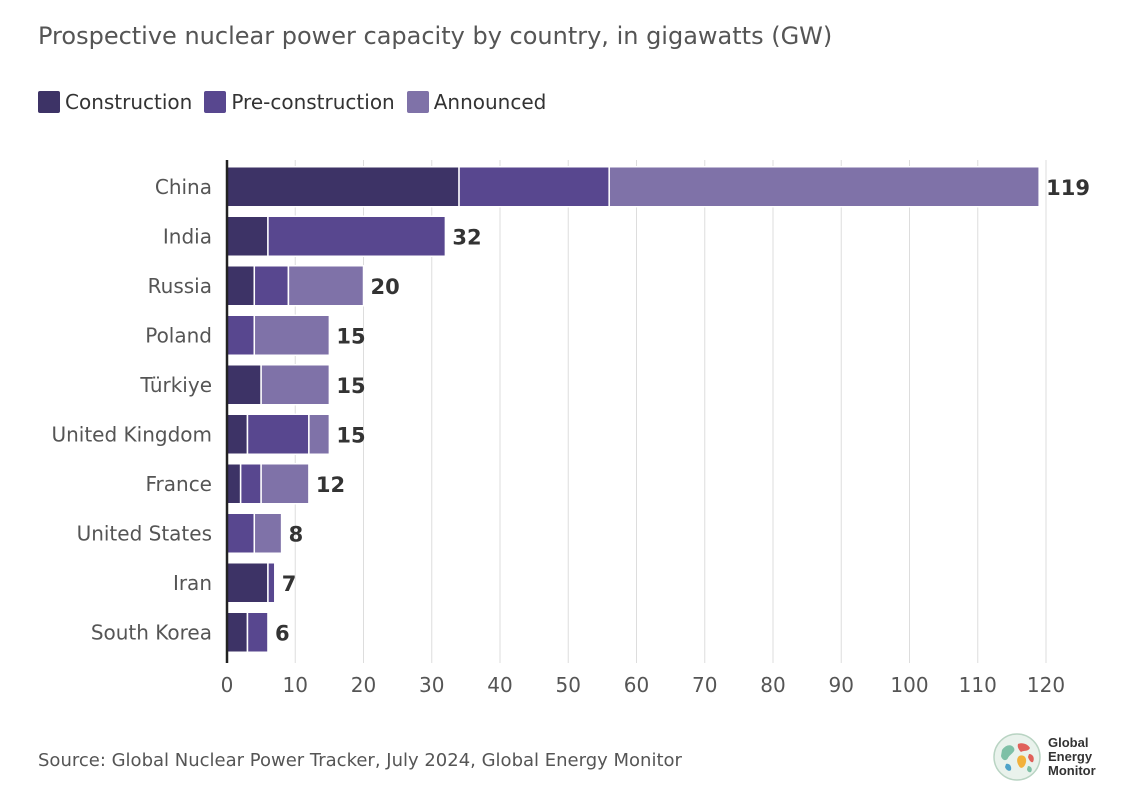  Describe the element at coordinates (313, 102) in the screenshot. I see `legend-label-pre-construction: Pre-construction` at that location.